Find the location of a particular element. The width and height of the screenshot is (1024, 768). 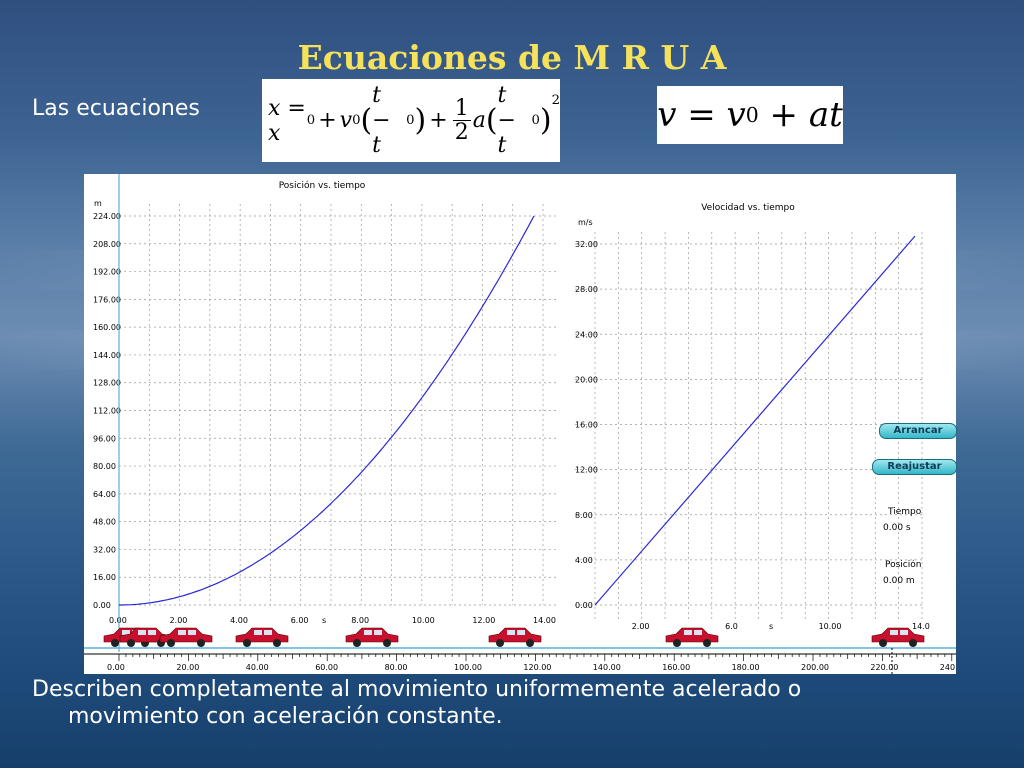

position-x-tick: 6.00 is located at coordinates (300, 620).